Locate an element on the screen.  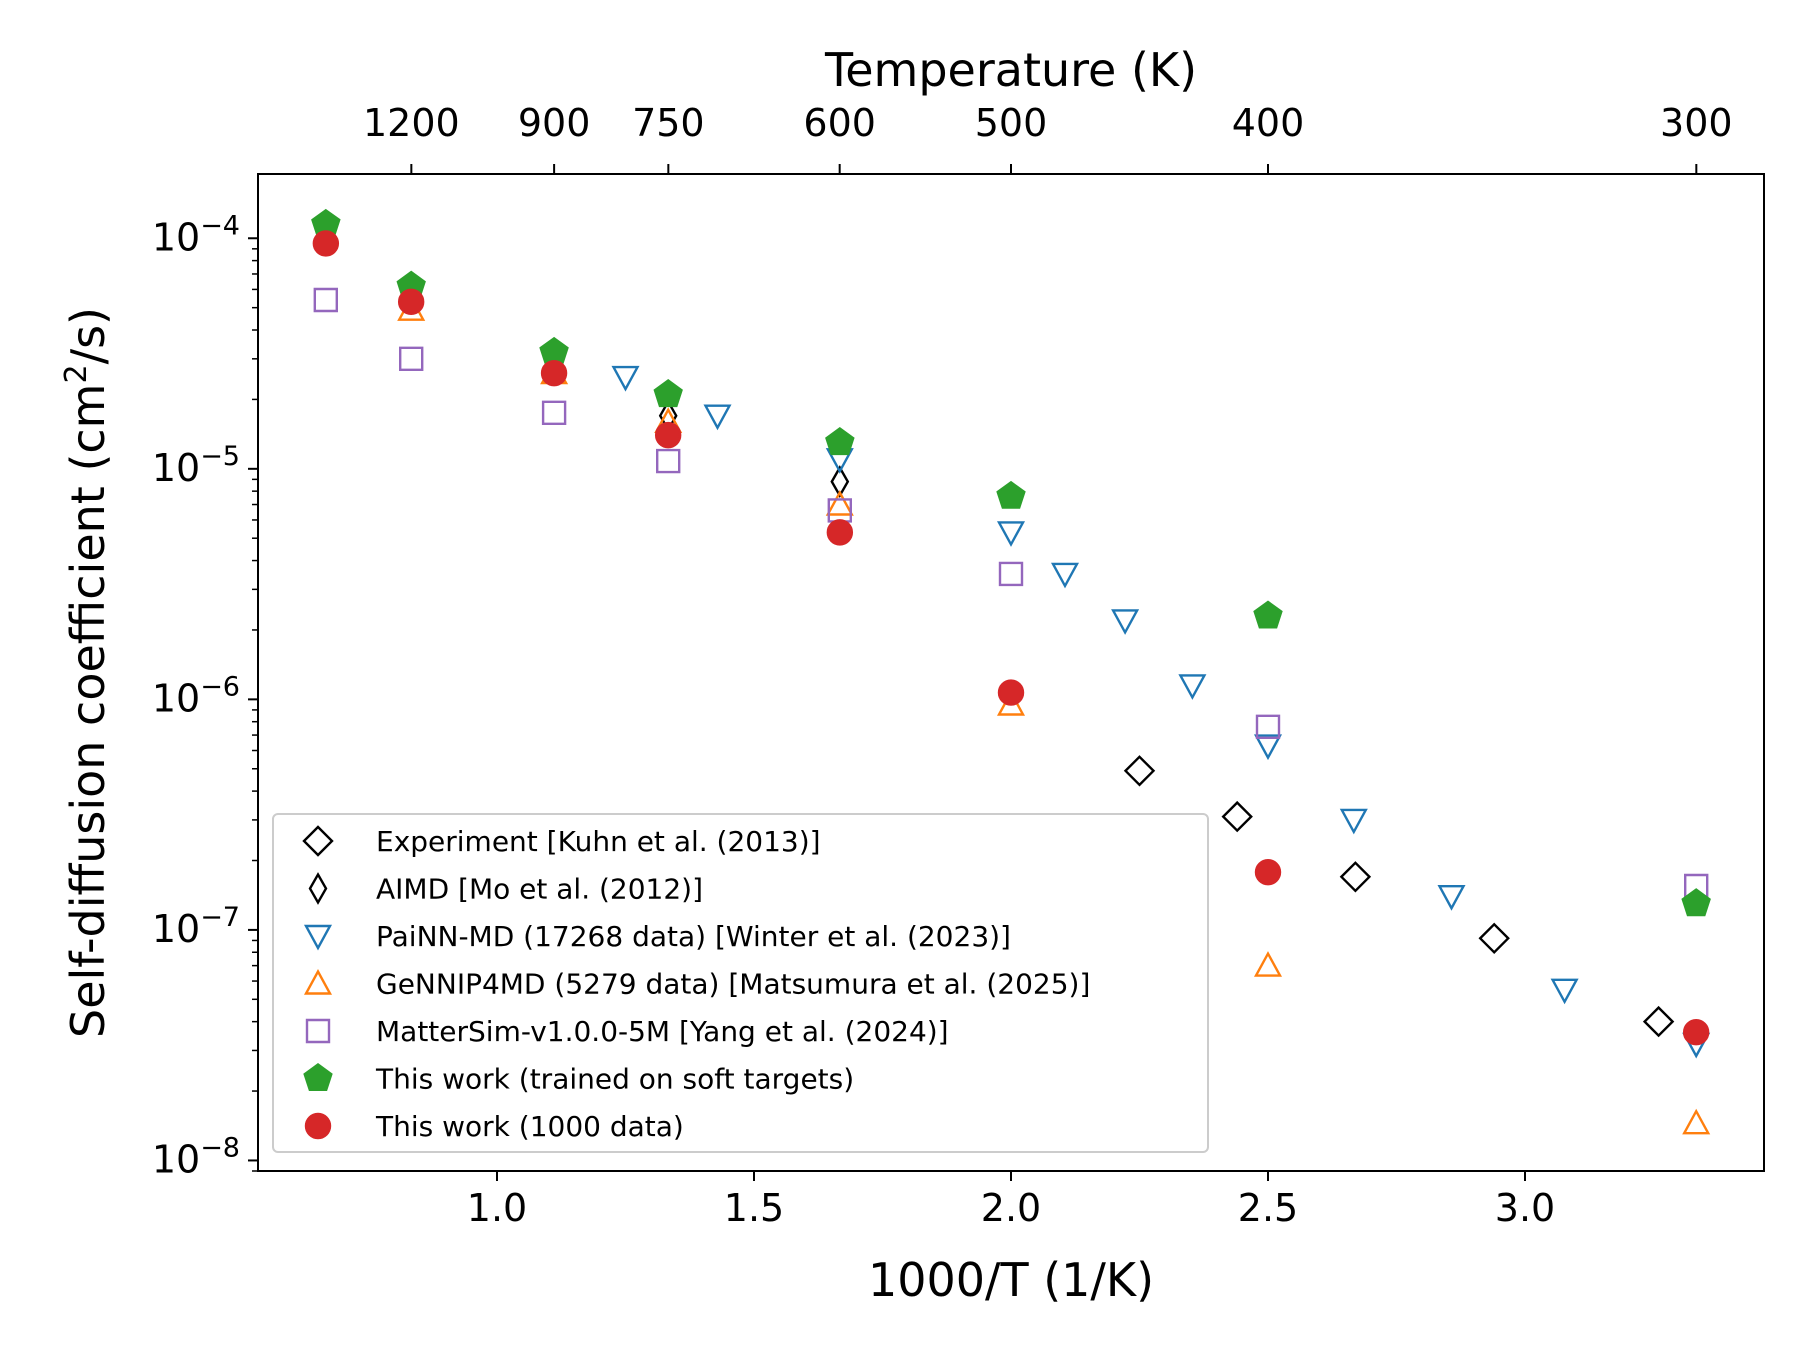
top-tick-label: 1200 is located at coordinates (411, 123).